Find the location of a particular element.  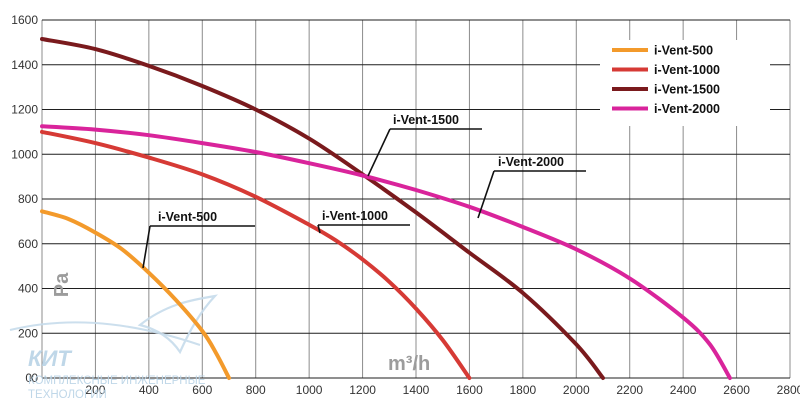

legend-label-i-vent-2000: i-Vent-2000 is located at coordinates (687, 109).